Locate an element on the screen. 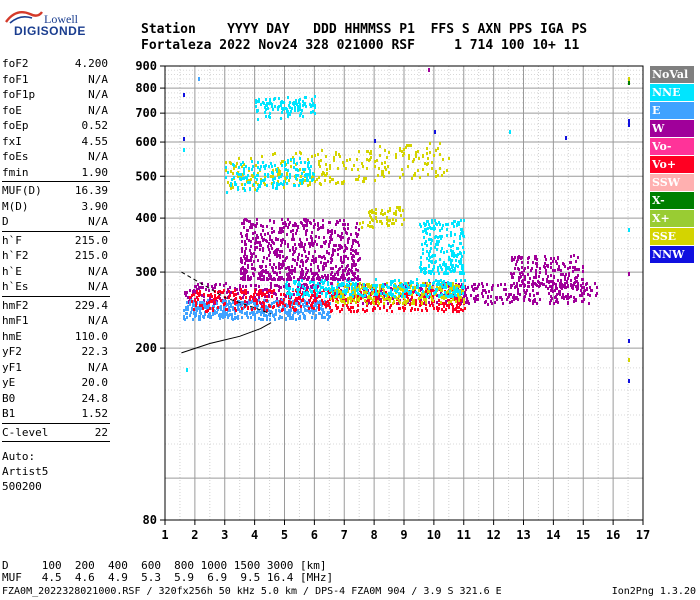 Image resolution: width=700 pixels, height=600 pixels. param-row-ye: yE 20.0 is located at coordinates (56, 383).